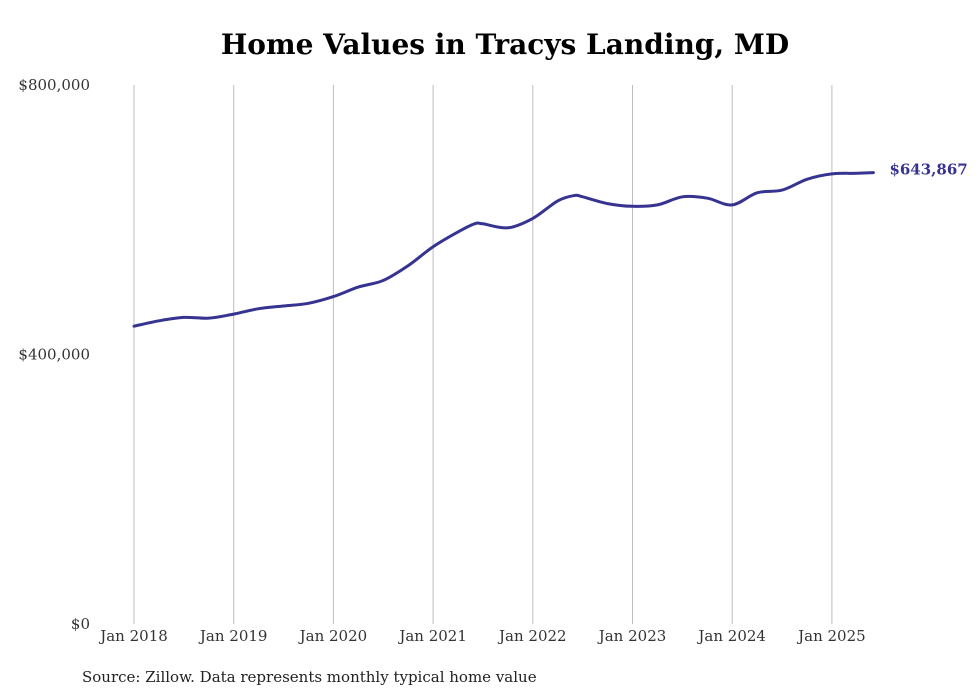  What do you see at coordinates (333, 636) in the screenshot?
I see `x-tick-label: Jan 2020` at bounding box center [333, 636].